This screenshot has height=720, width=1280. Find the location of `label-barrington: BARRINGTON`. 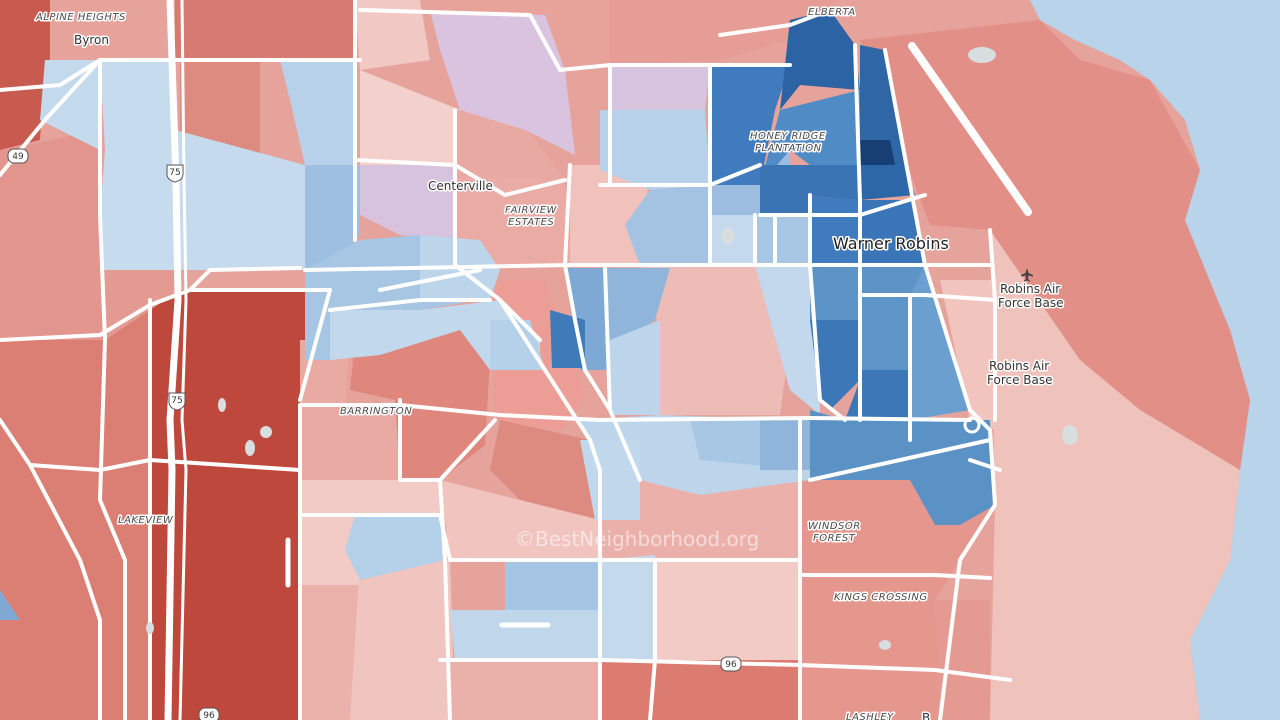

label-barrington: BARRINGTON is located at coordinates (376, 411).